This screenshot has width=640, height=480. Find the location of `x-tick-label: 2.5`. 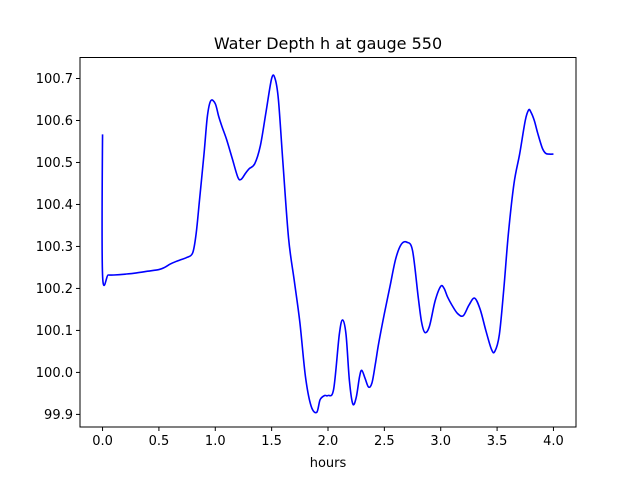

x-tick-label: 2.5 is located at coordinates (384, 441).